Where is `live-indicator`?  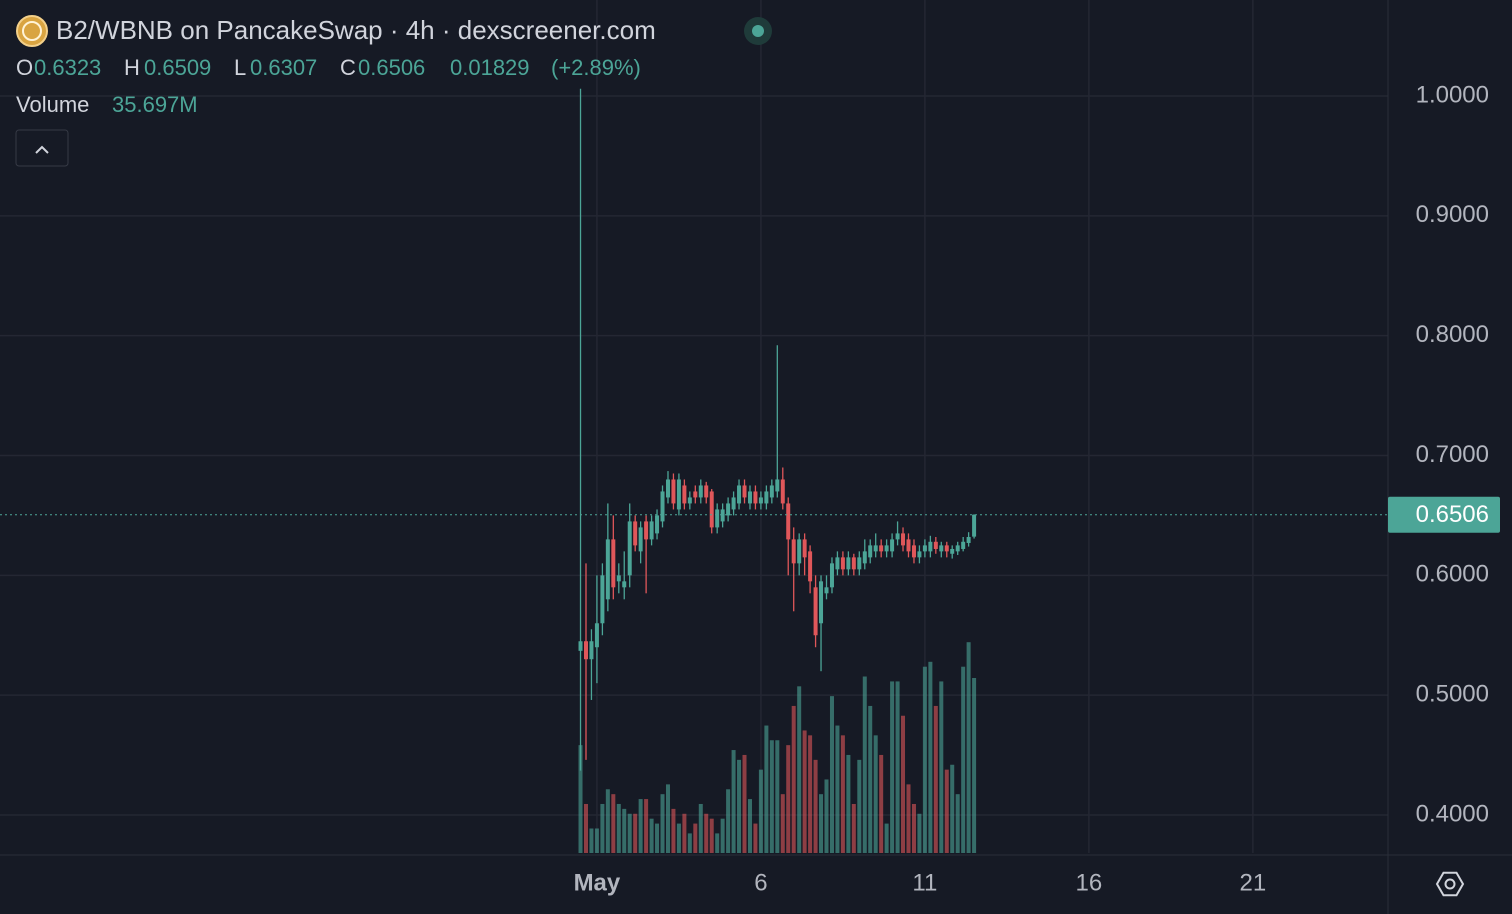 live-indicator is located at coordinates (758, 31).